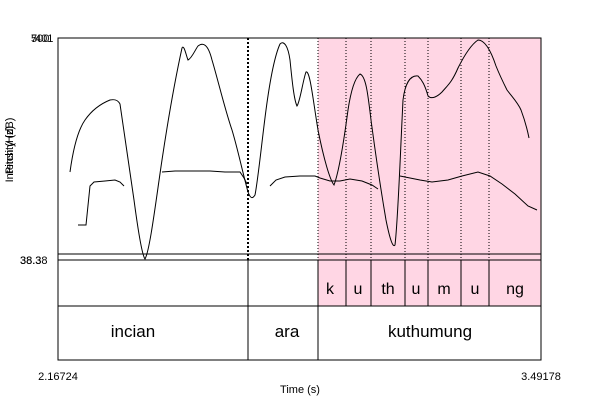 This screenshot has height=400, width=600. I want to click on y-top-label-c: 401, so click(44, 39).